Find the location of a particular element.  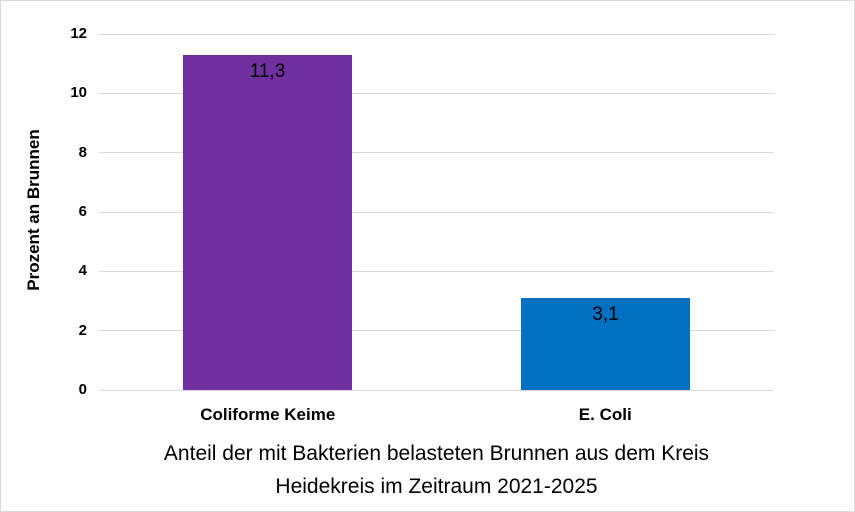

bar-coliforme-keime: 11,3 is located at coordinates (267, 222).